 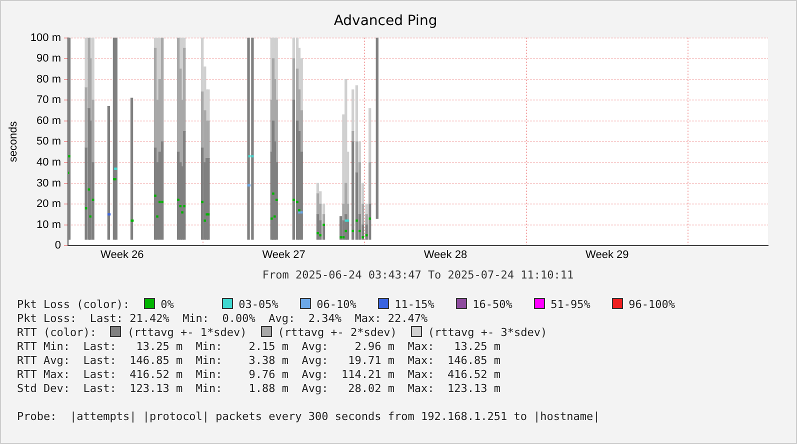 What do you see at coordinates (48, 142) in the screenshot?
I see `y-tick-label: 50 m` at bounding box center [48, 142].